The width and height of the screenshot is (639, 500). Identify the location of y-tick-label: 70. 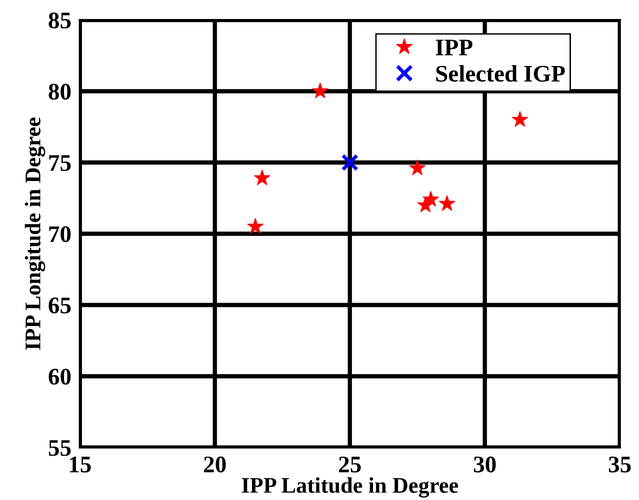
(60, 234).